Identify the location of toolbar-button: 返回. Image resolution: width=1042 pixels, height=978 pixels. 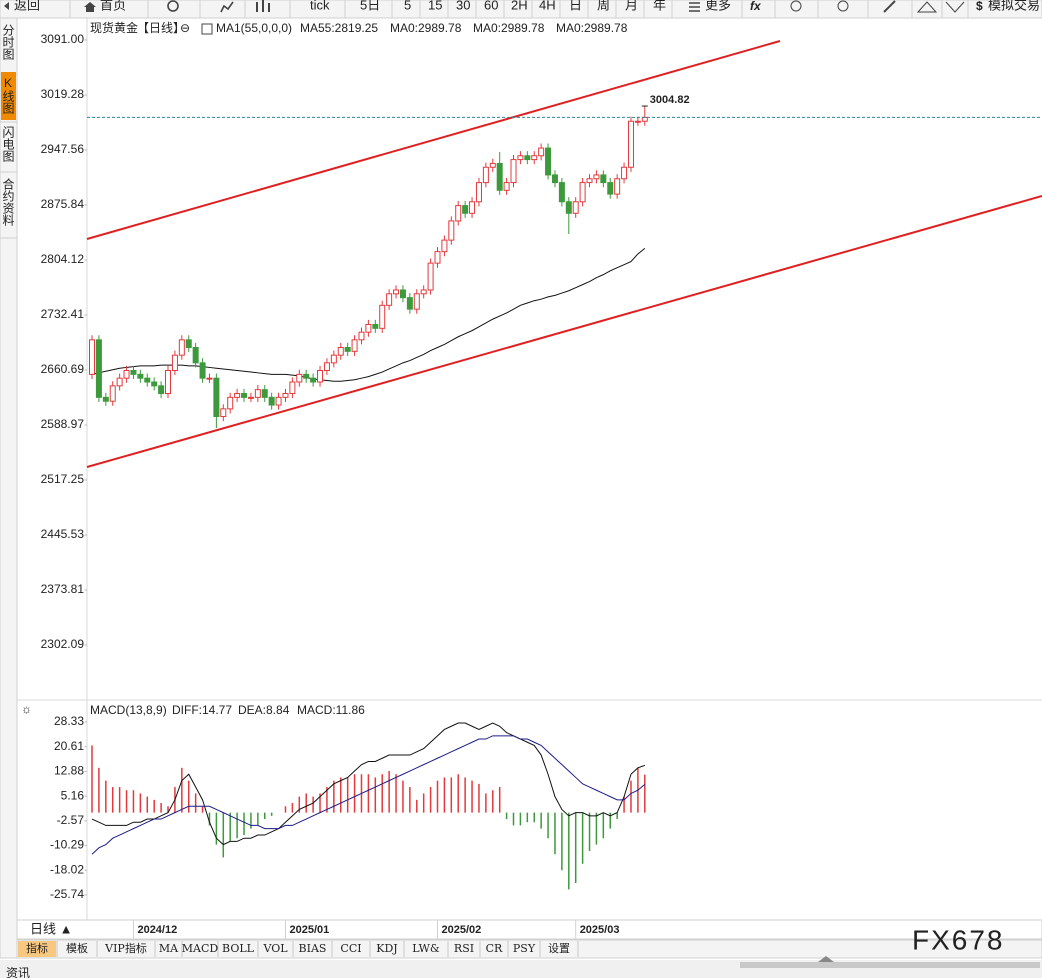
(27, 6).